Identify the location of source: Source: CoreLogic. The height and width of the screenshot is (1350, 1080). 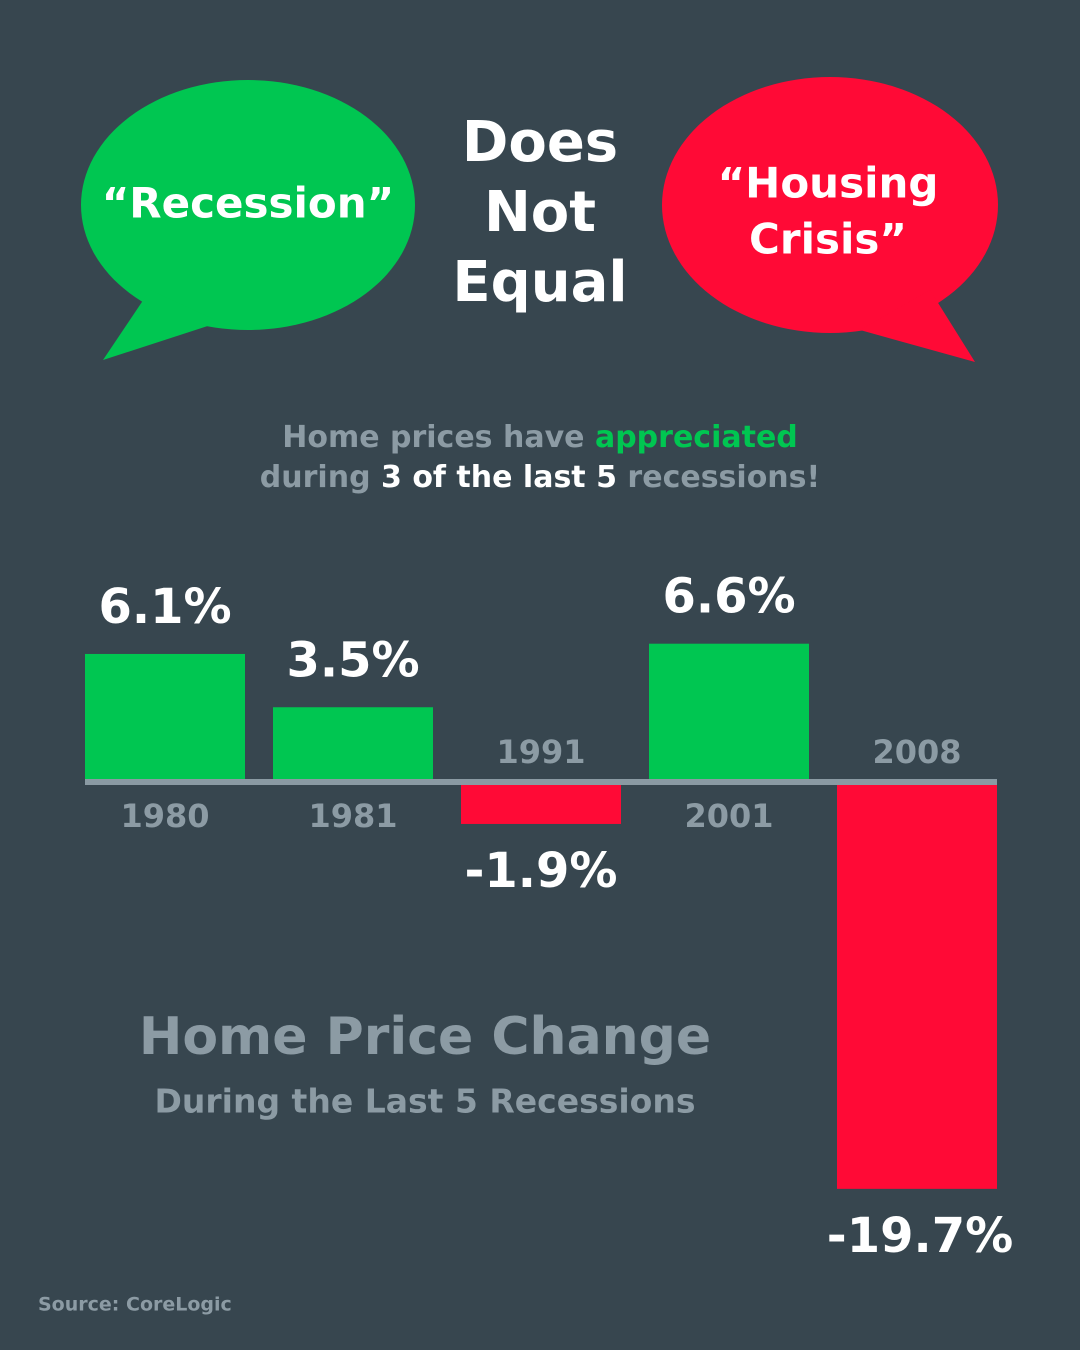
(135, 1305).